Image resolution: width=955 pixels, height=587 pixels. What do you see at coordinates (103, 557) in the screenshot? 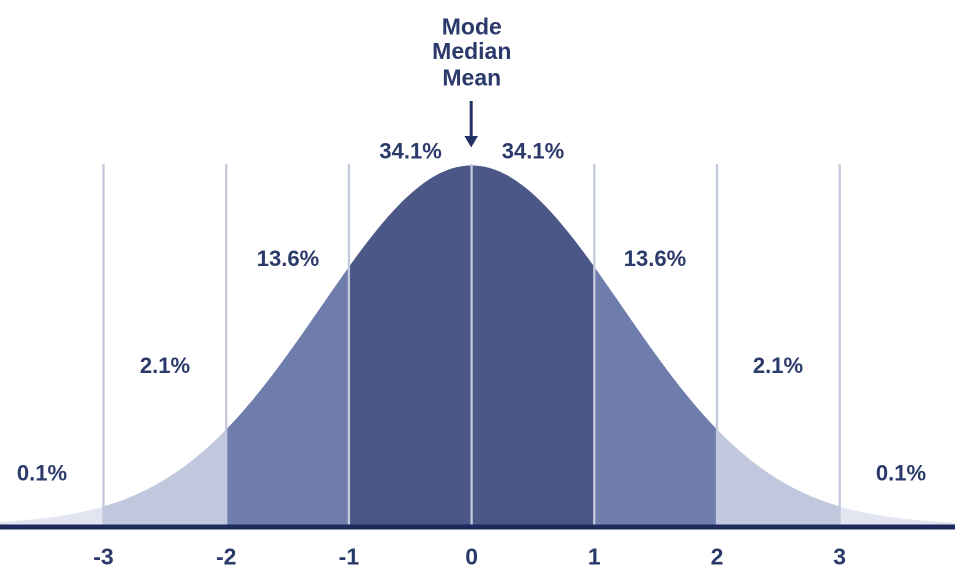
I see `svg-text: -3` at bounding box center [103, 557].